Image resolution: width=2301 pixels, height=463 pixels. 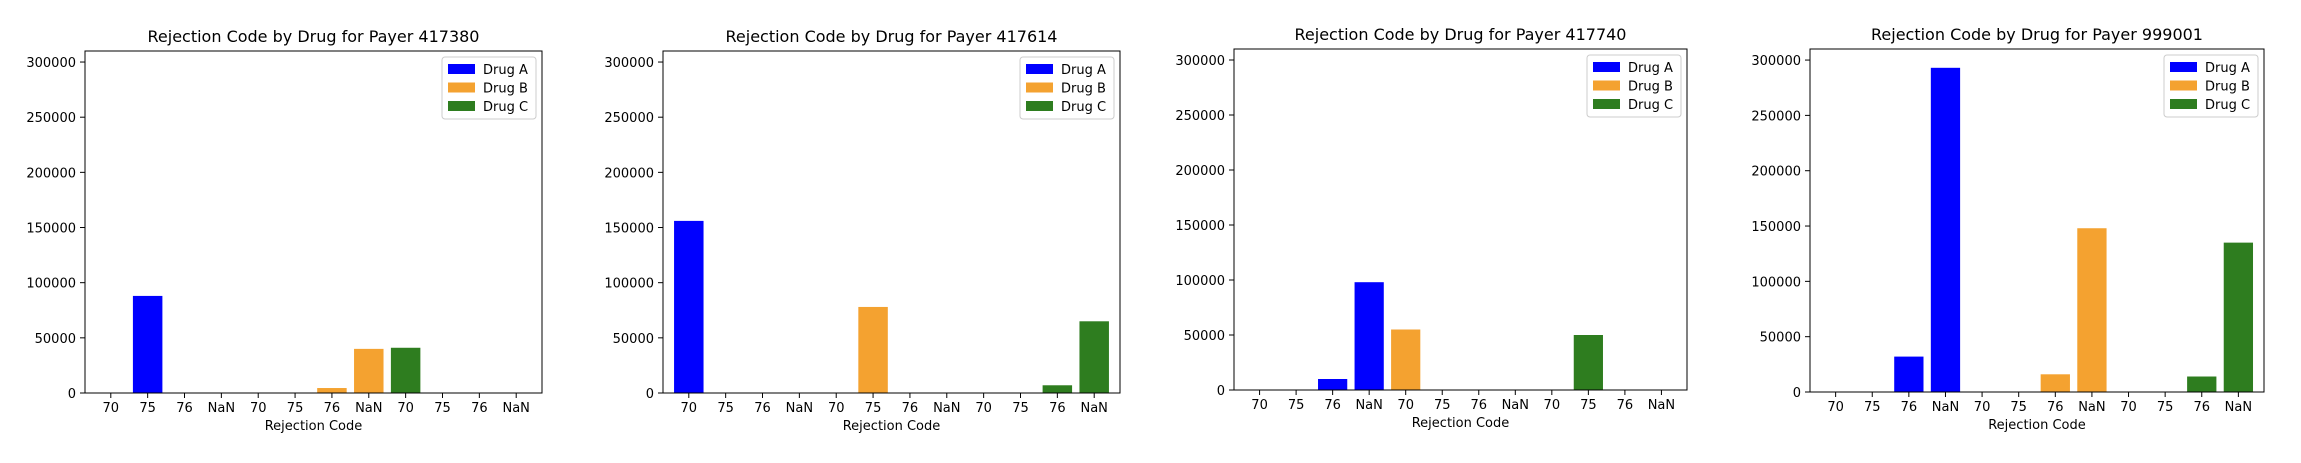 What do you see at coordinates (1461, 34) in the screenshot?
I see `chart-title: Rejection Code by Drug for Payer 417740` at bounding box center [1461, 34].